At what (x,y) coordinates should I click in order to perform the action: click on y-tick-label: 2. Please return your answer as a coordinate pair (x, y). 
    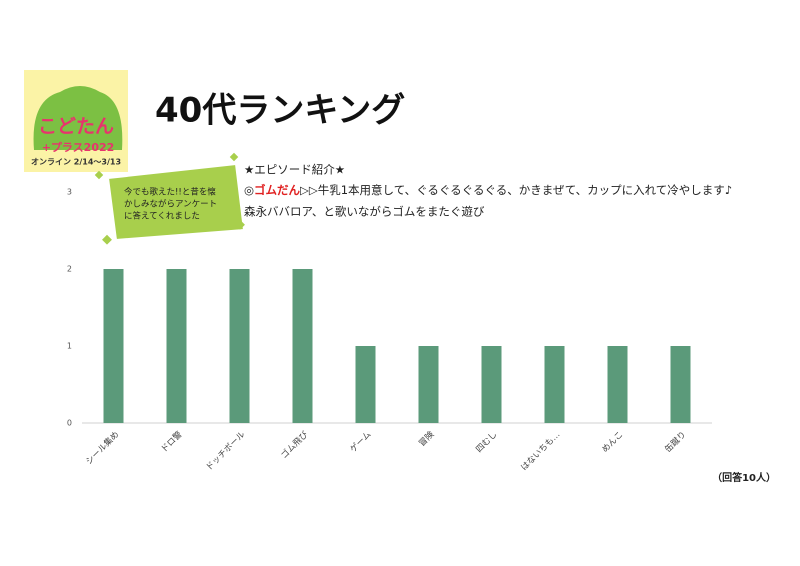
    Looking at the image, I should click on (69, 269).